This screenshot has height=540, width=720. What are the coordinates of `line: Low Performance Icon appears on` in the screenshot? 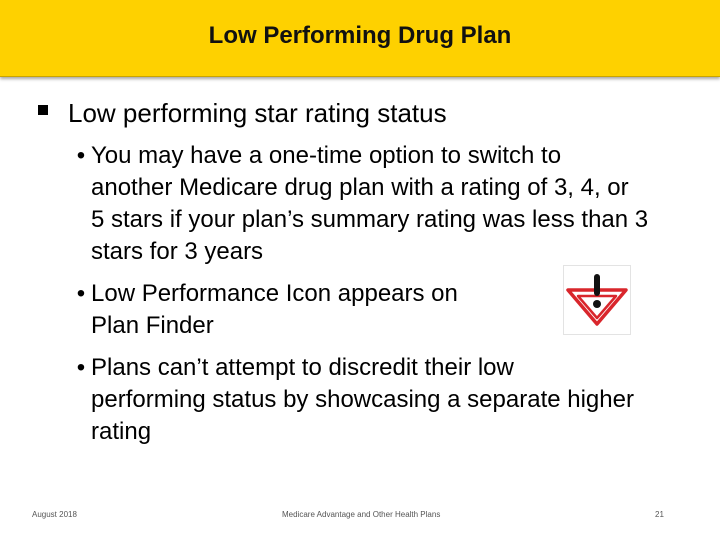 It's located at (274, 293).